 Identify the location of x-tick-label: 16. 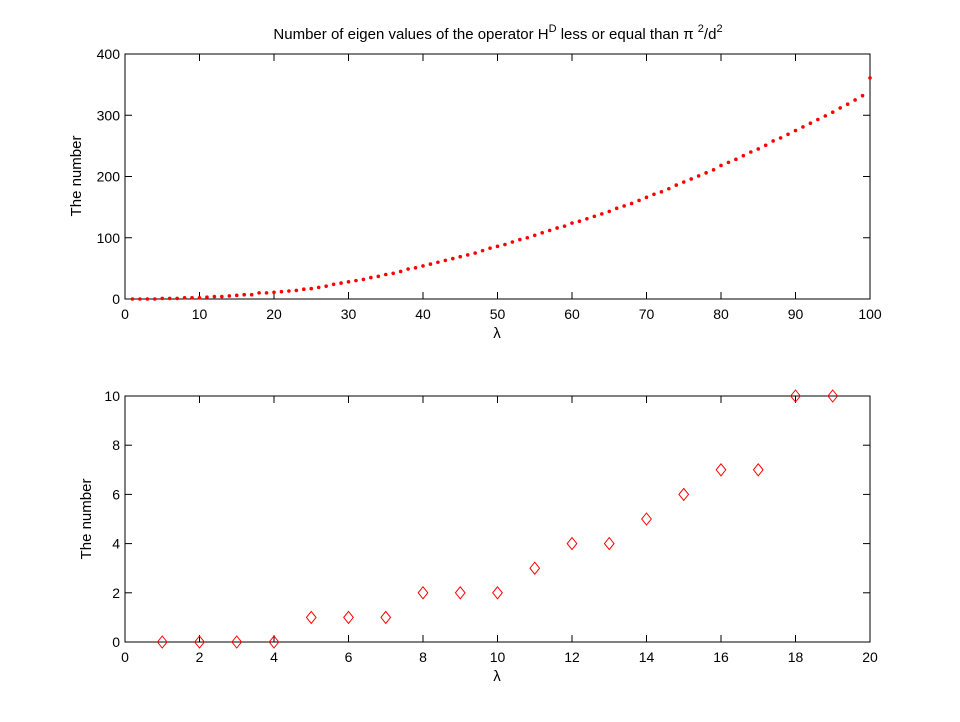
(721, 657).